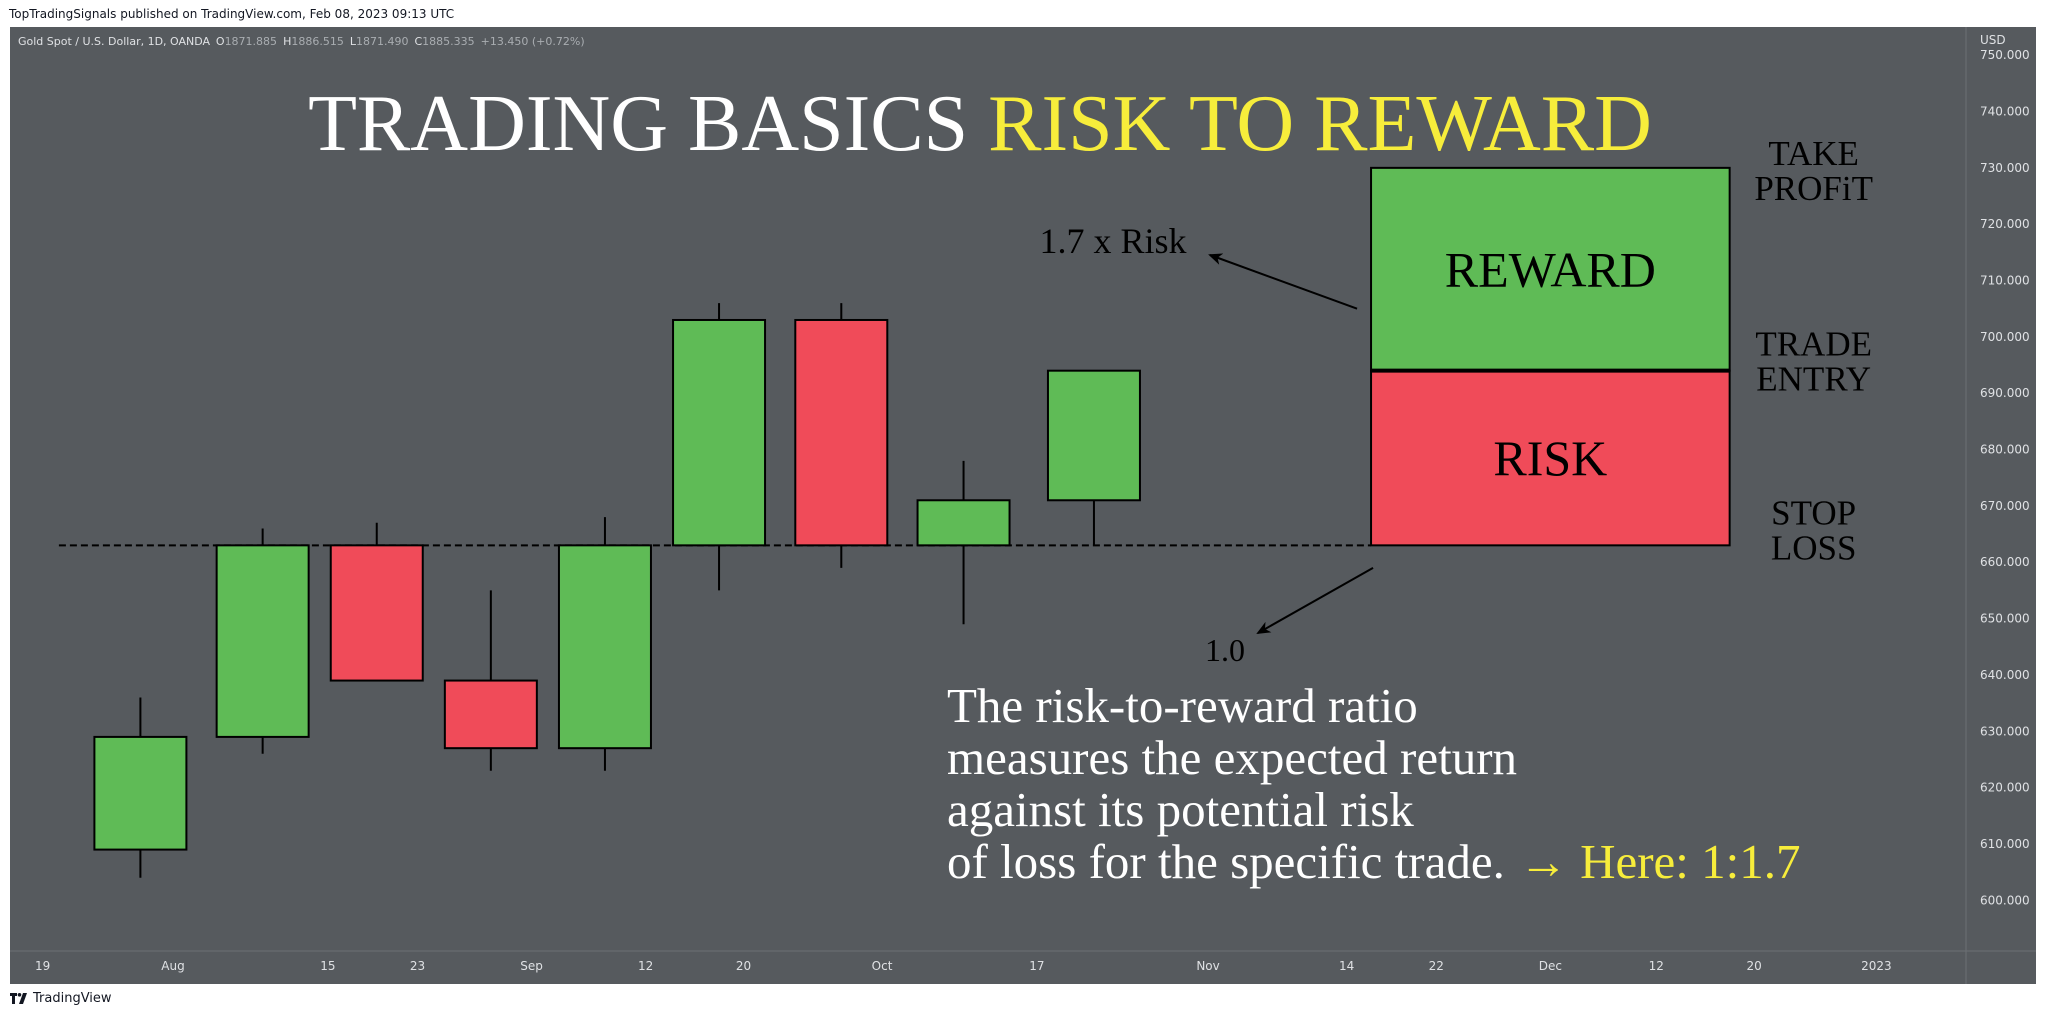 The width and height of the screenshot is (2047, 1015). What do you see at coordinates (2005, 112) in the screenshot?
I see `y-tick-label: 740.000` at bounding box center [2005, 112].